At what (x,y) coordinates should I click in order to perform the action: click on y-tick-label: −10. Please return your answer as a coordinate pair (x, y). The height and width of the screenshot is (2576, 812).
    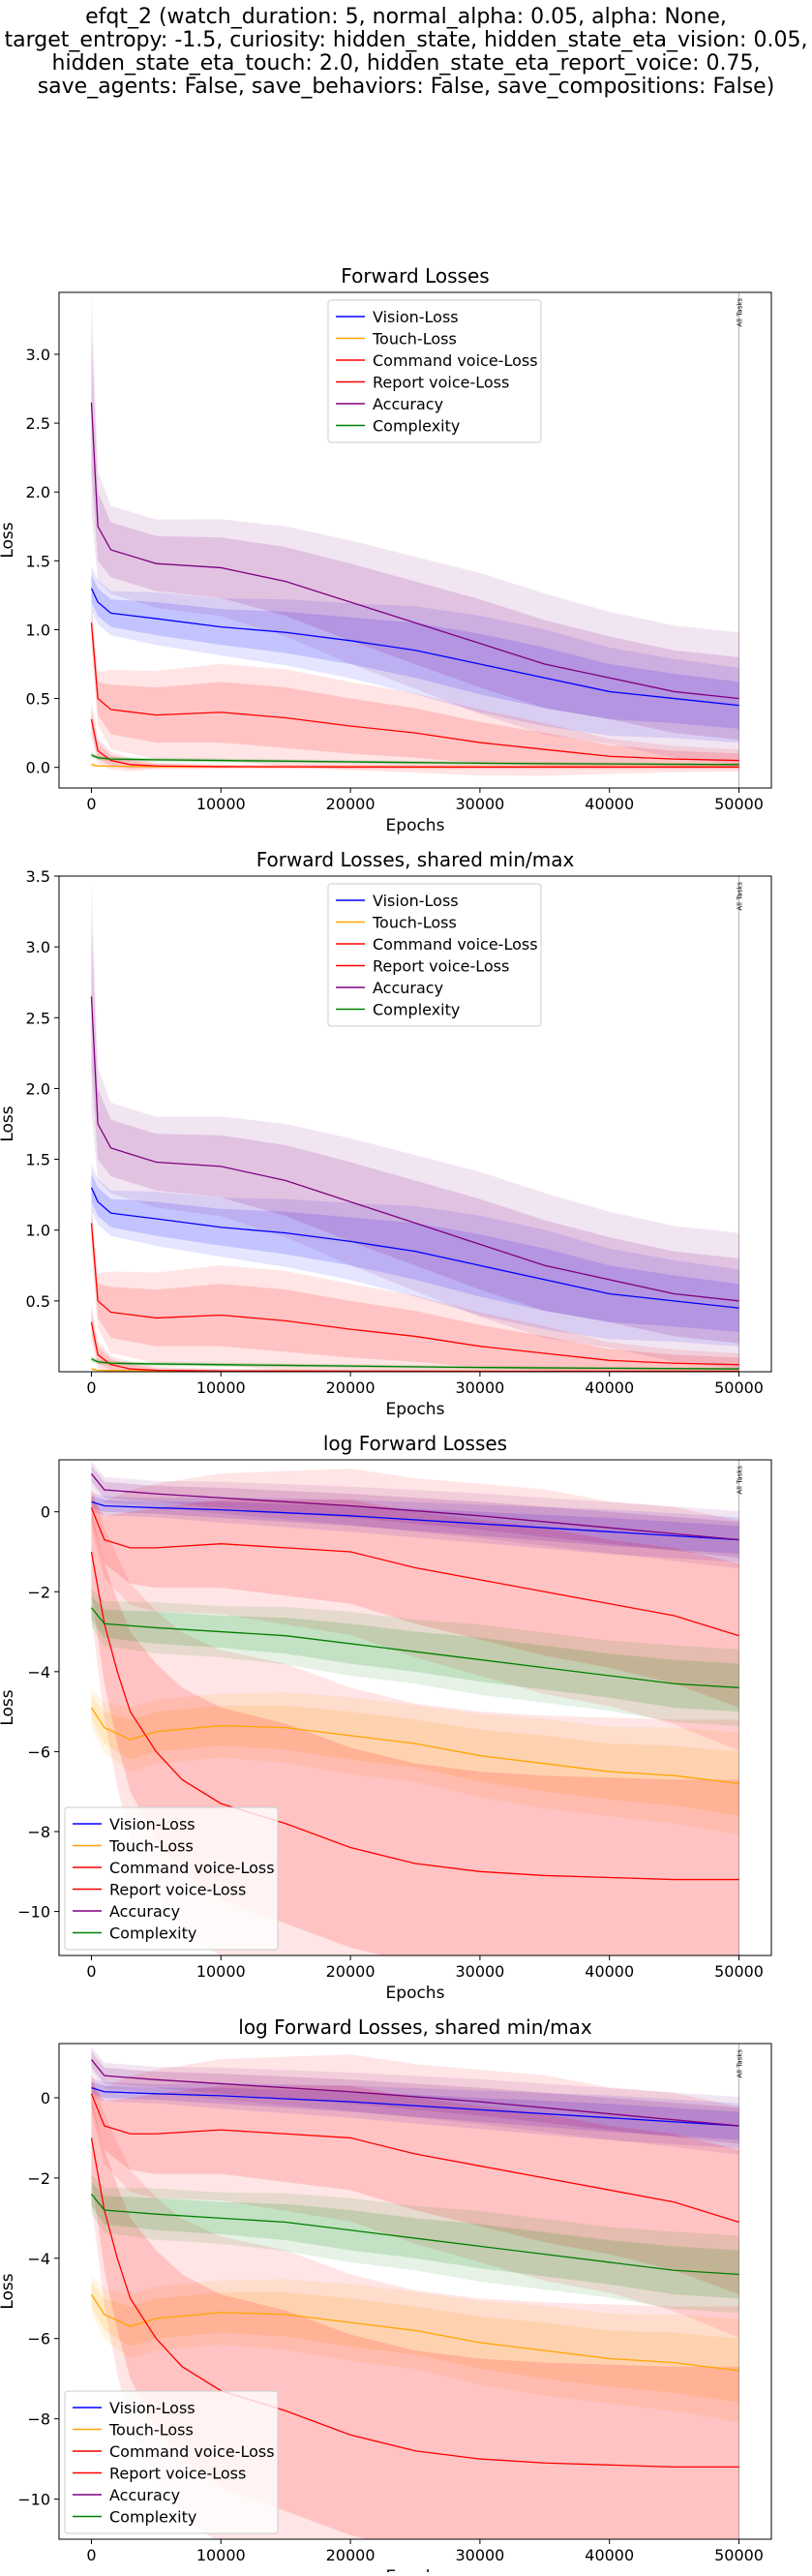
    Looking at the image, I should click on (33, 2500).